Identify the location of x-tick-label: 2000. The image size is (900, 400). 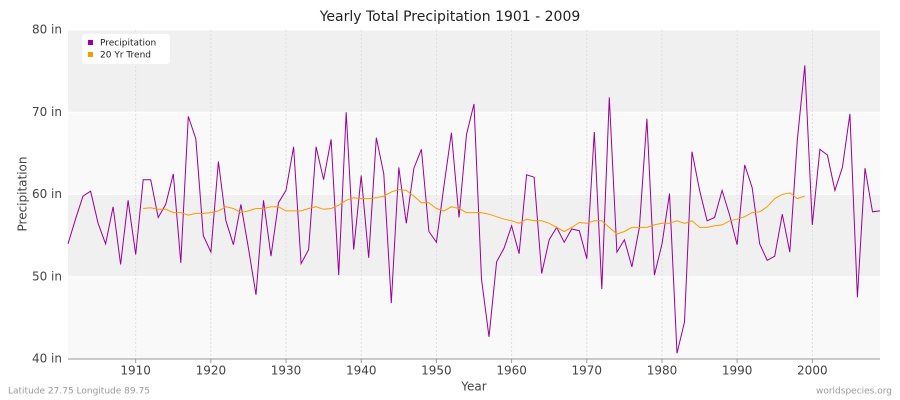
(812, 371).